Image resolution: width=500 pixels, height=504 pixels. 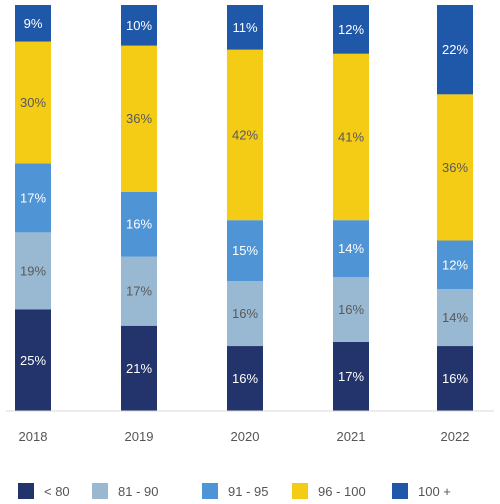 I want to click on data-label-2019-2: 16%, so click(x=139, y=224).